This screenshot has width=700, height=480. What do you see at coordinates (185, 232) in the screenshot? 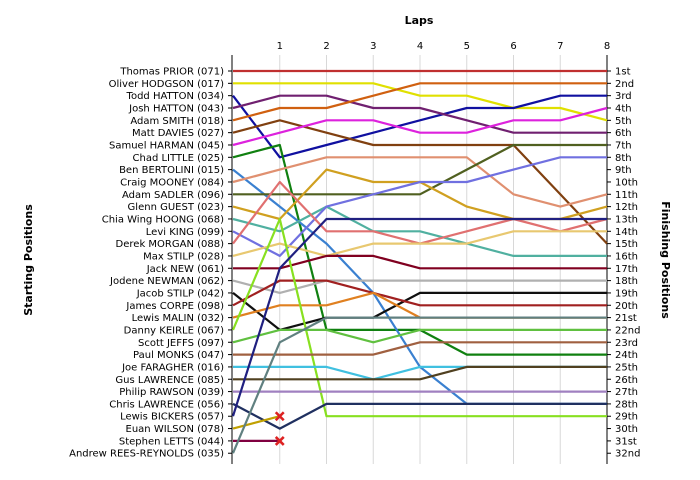
I see `starting-position-label: Levi KING (099)` at bounding box center [185, 232].